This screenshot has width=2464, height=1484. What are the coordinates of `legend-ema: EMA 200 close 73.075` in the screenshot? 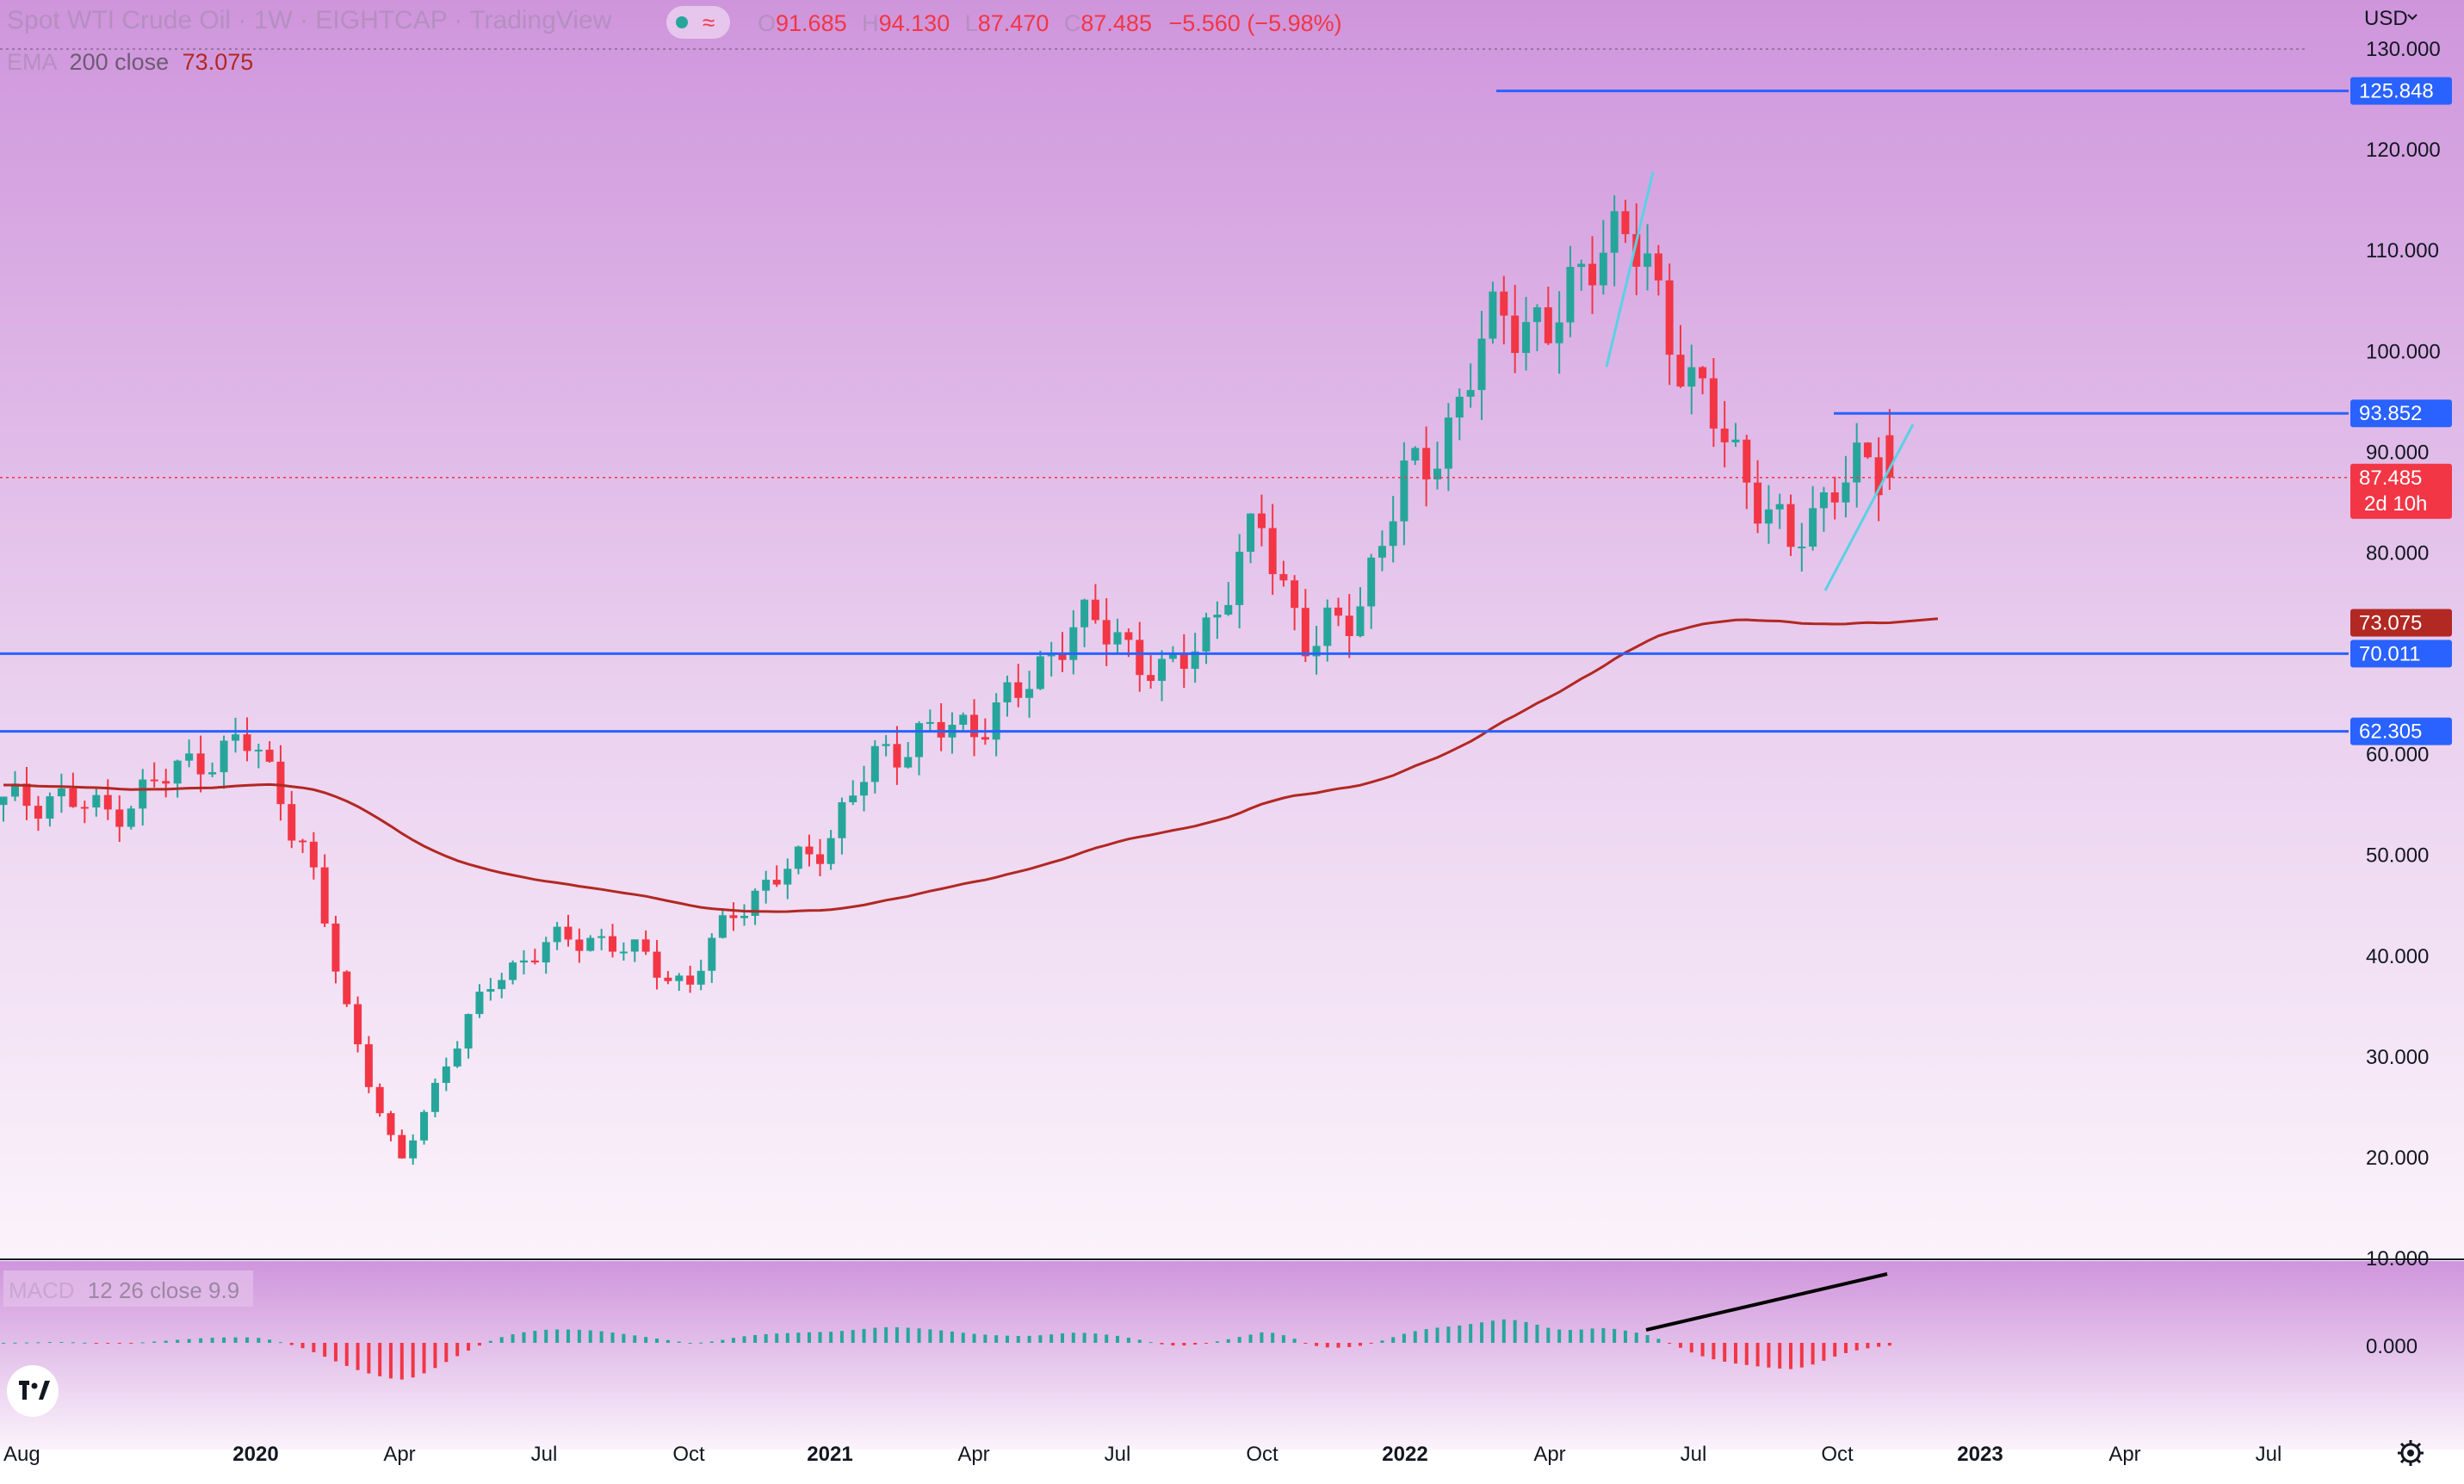 It's located at (130, 62).